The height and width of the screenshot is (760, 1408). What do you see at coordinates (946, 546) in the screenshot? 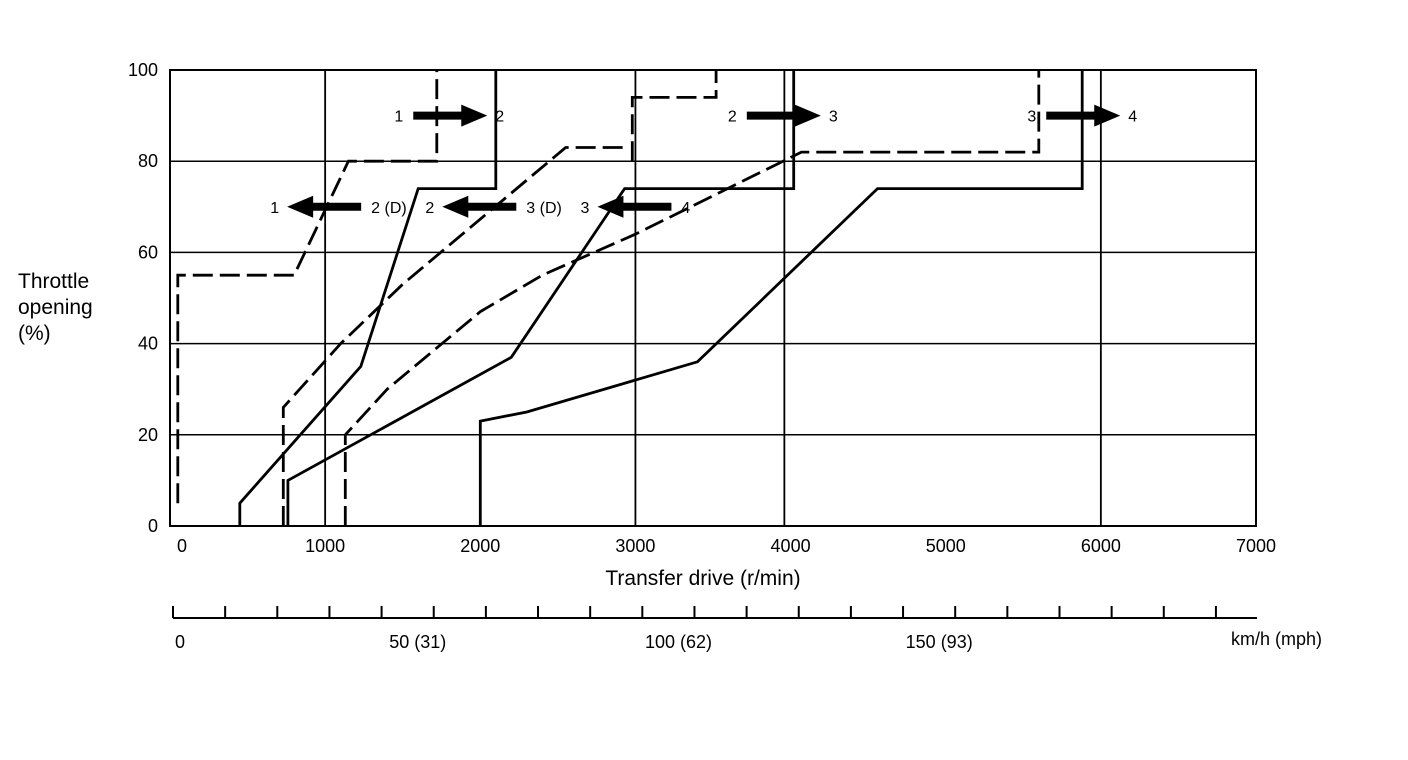
I see `x-tick-label-5000: 5000` at bounding box center [946, 546].